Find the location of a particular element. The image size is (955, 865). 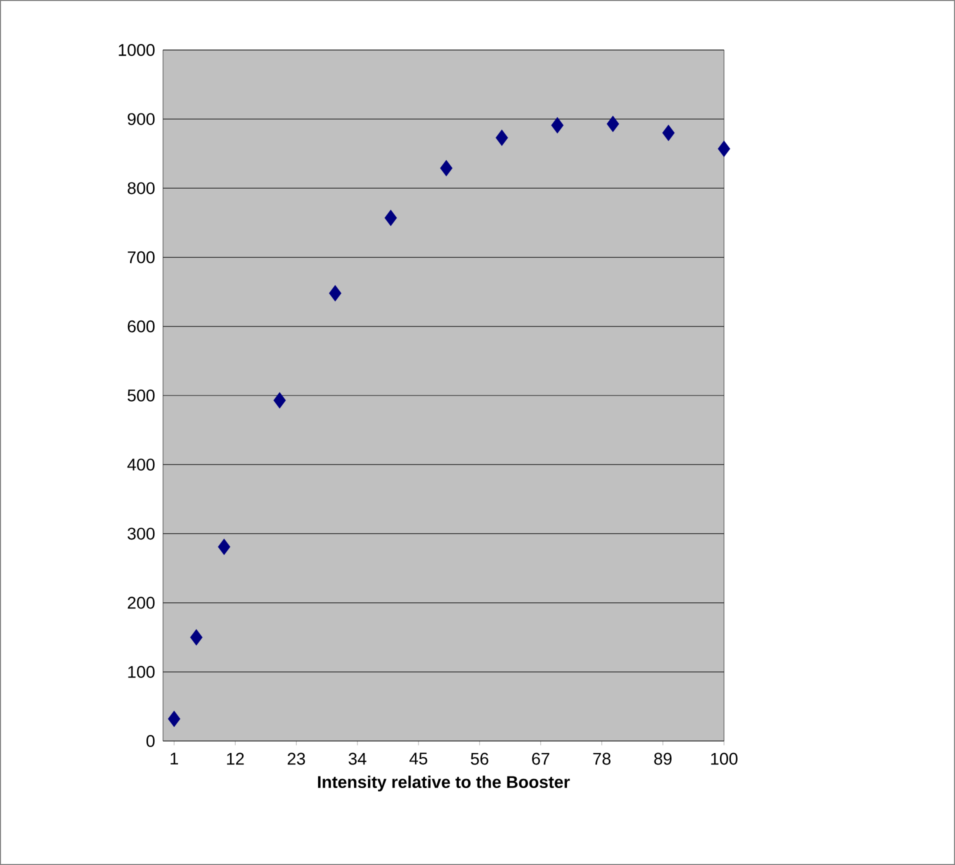

y-tick-label: 600 is located at coordinates (141, 326).